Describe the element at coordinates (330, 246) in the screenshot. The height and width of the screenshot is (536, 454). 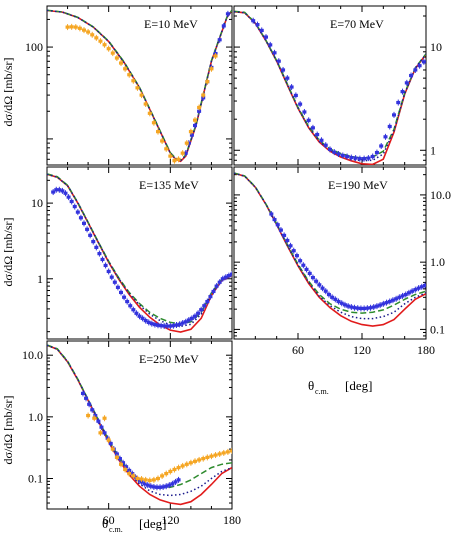
I see `series-navy-curve` at that location.